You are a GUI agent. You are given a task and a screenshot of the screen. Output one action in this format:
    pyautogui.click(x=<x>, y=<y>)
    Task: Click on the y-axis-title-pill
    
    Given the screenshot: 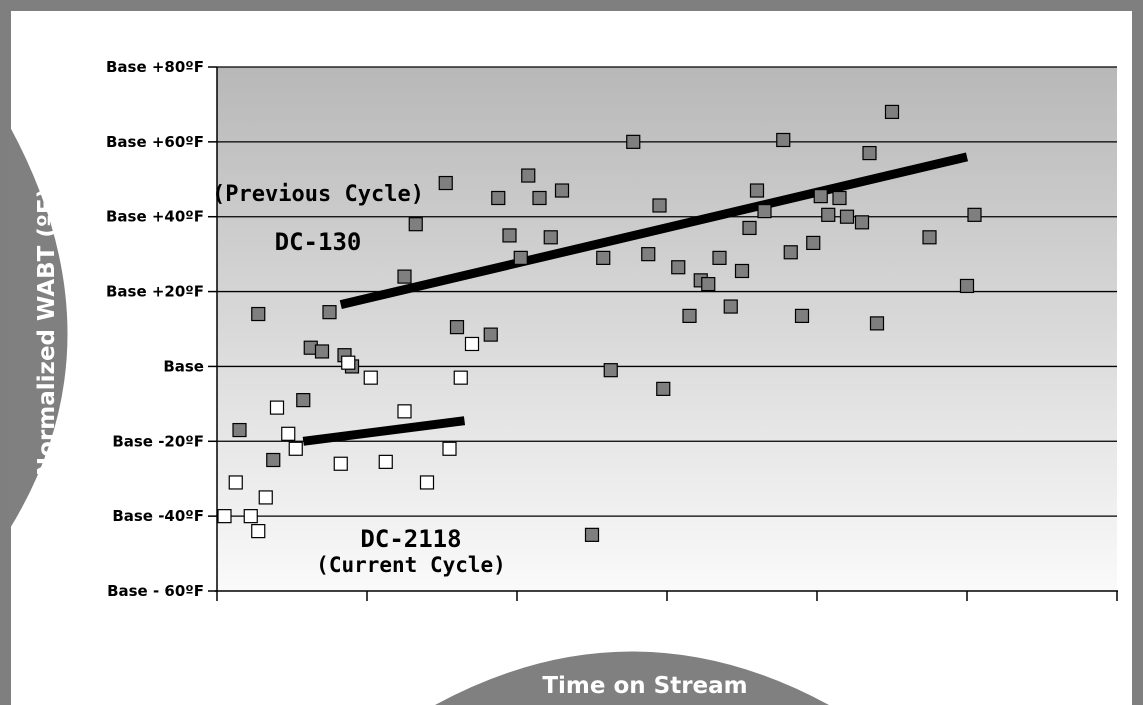 What is the action you would take?
    pyautogui.click(x=38, y=327)
    